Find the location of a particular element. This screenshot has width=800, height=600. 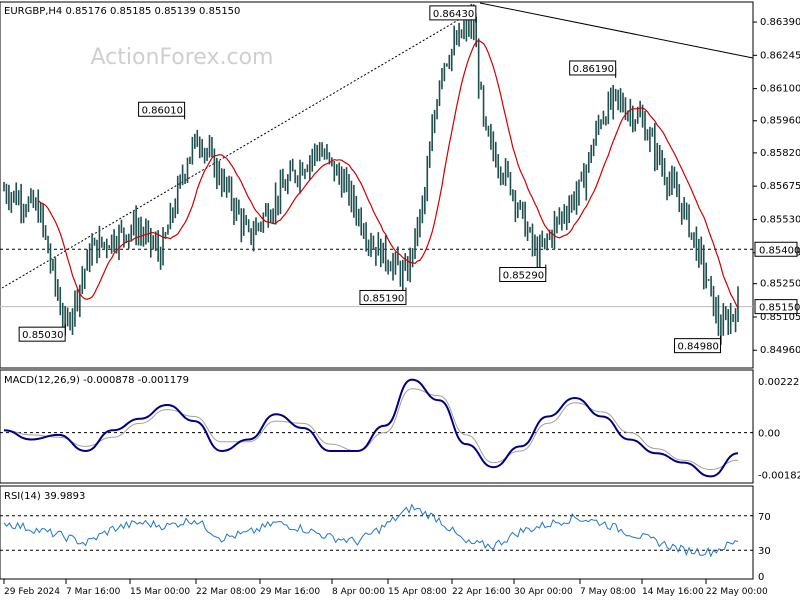

x-tick-label: 7 Mar 16:00 is located at coordinates (93, 592).